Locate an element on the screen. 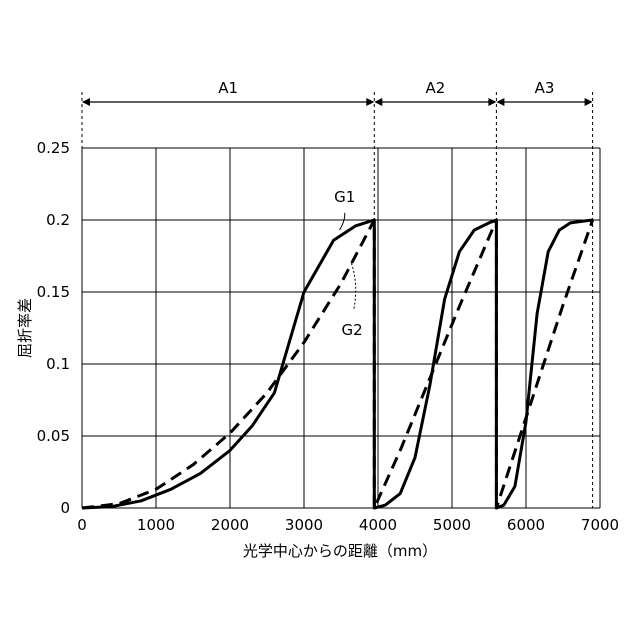  series-labels: G1 G2 is located at coordinates (348, 263).